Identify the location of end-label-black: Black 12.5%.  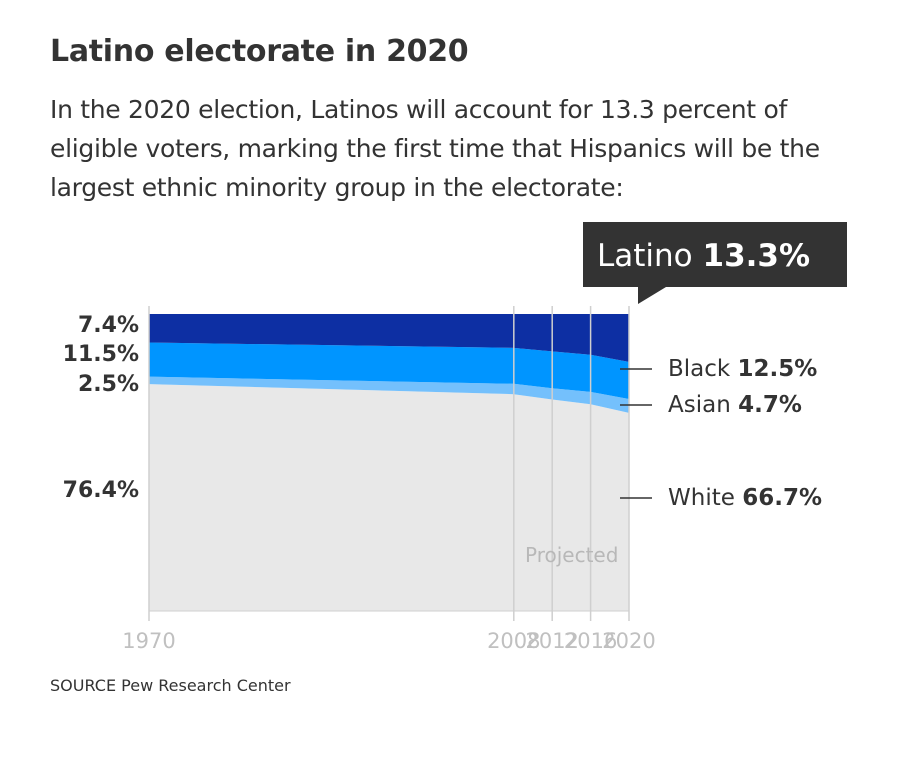
(742, 369).